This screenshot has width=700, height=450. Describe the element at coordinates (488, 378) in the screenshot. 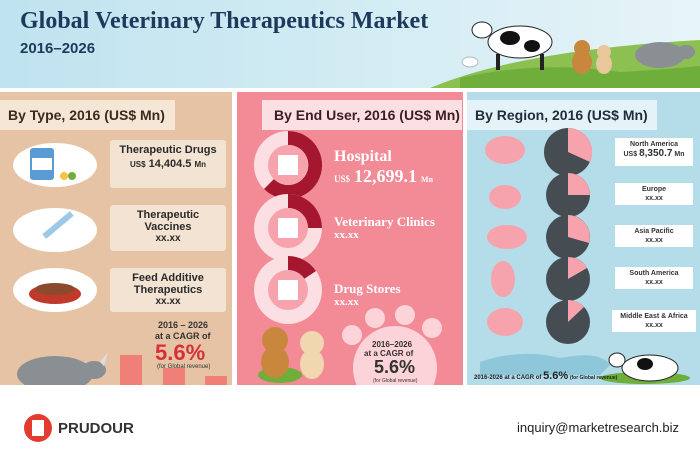

I see `cagr-period: 2016-2026` at that location.